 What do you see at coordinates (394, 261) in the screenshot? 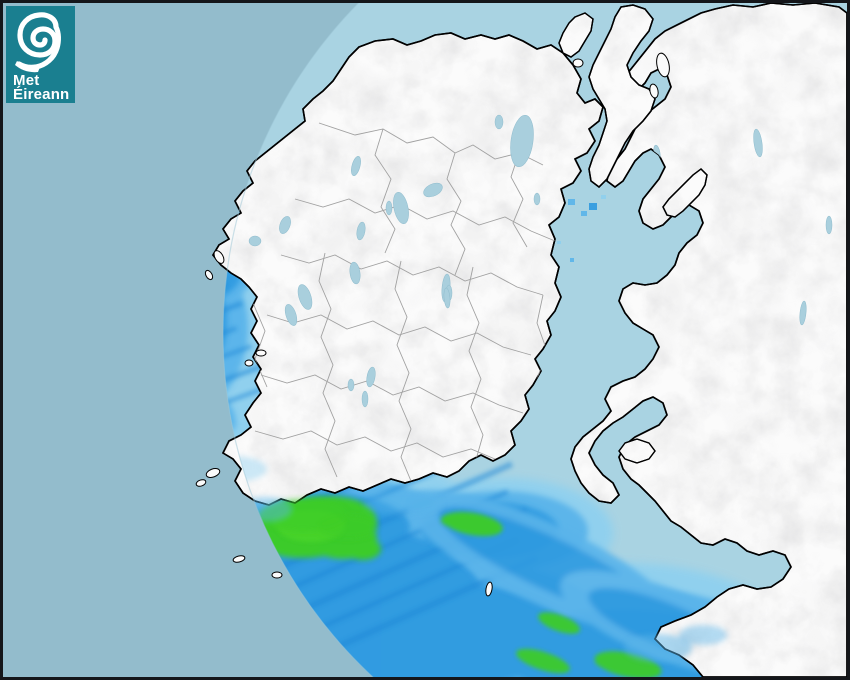
I see `lakes-ireland` at bounding box center [394, 261].